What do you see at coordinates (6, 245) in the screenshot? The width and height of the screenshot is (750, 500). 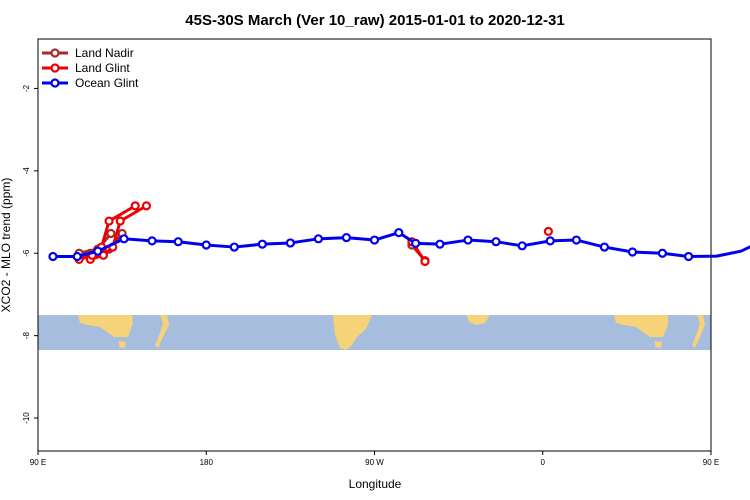 I see `y-axis-label: XCO2 - MLO trend (ppm)` at bounding box center [6, 245].